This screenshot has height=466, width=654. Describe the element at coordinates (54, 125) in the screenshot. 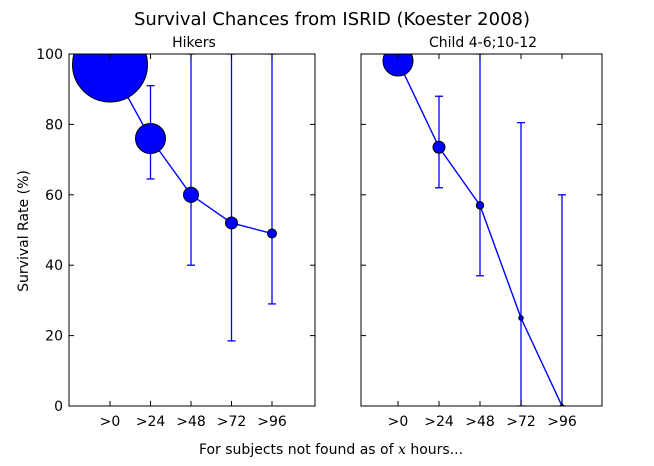

I see `y-tick-label: 80` at that location.